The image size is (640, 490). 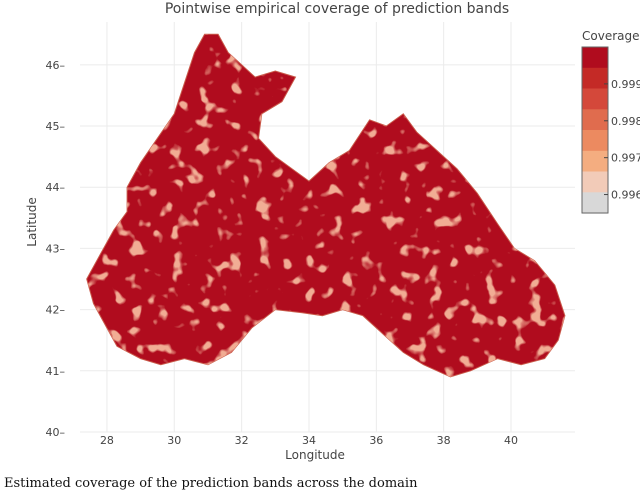 What do you see at coordinates (376, 440) in the screenshot?
I see `x-tick-label: 36` at bounding box center [376, 440].